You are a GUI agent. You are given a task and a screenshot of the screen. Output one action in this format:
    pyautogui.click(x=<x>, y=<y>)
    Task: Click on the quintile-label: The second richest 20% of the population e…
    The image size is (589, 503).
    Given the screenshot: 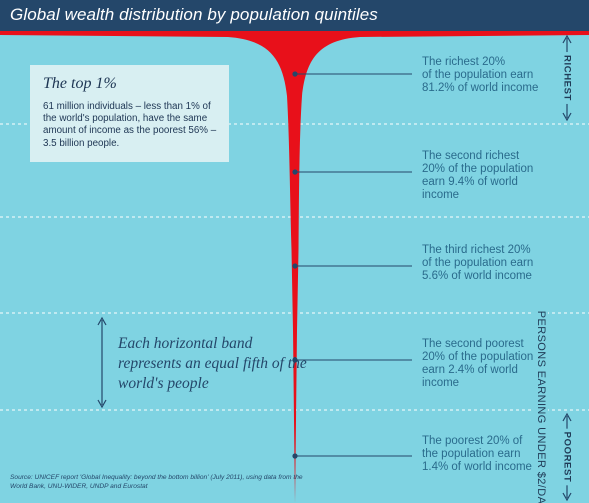 What is the action you would take?
    pyautogui.click(x=477, y=175)
    